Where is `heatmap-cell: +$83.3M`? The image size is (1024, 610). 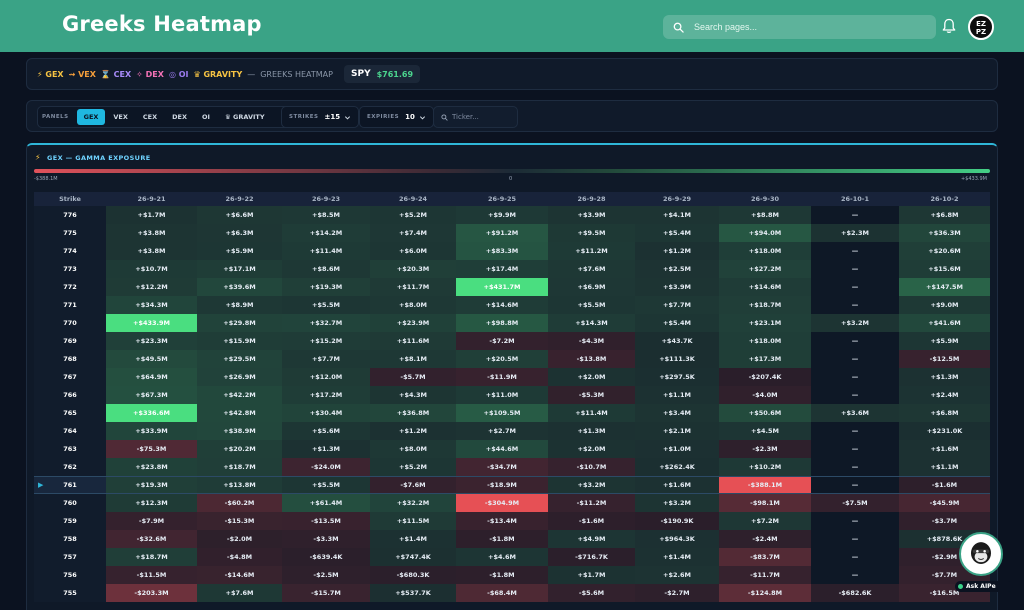
heatmap-cell: +$83.3M is located at coordinates (502, 251).